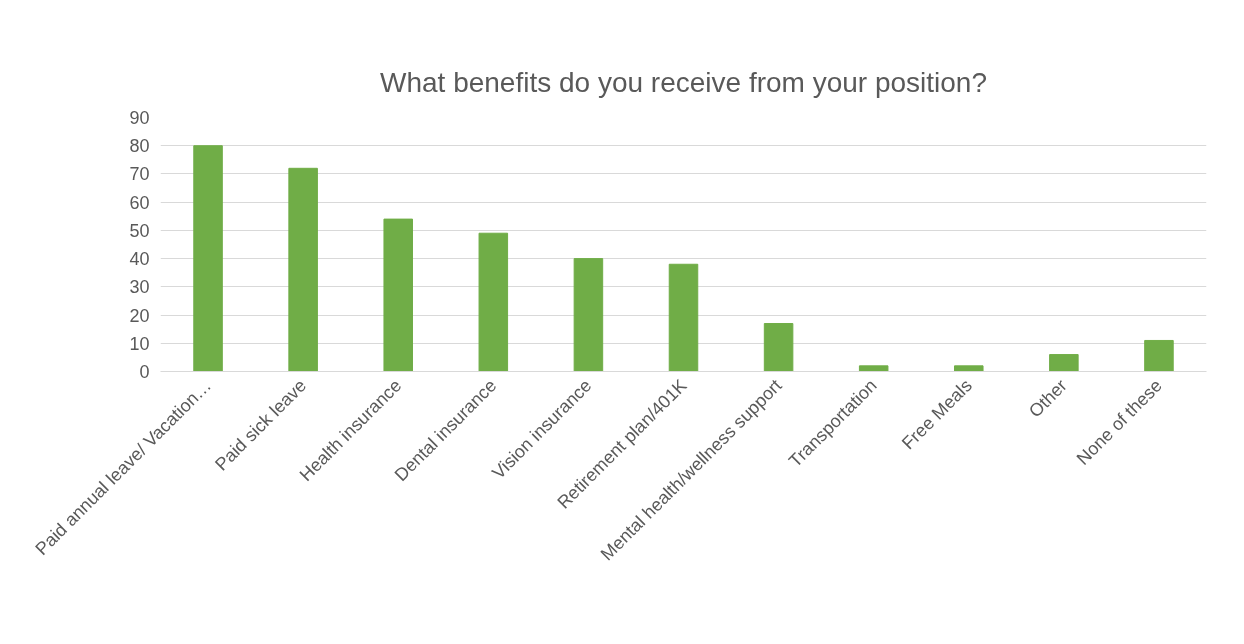  I want to click on y-tick-label: 30, so click(139, 287).